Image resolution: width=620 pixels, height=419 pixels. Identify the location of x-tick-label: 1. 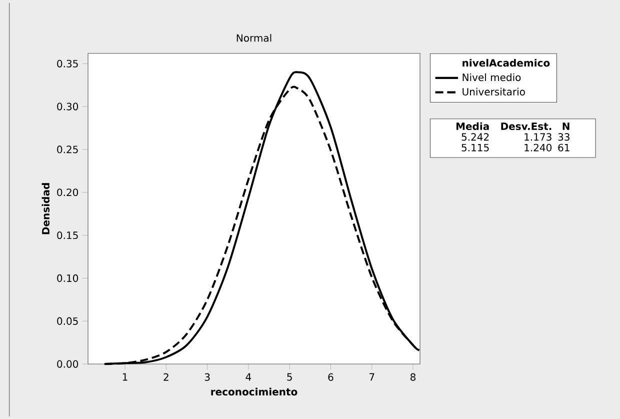
(125, 377).